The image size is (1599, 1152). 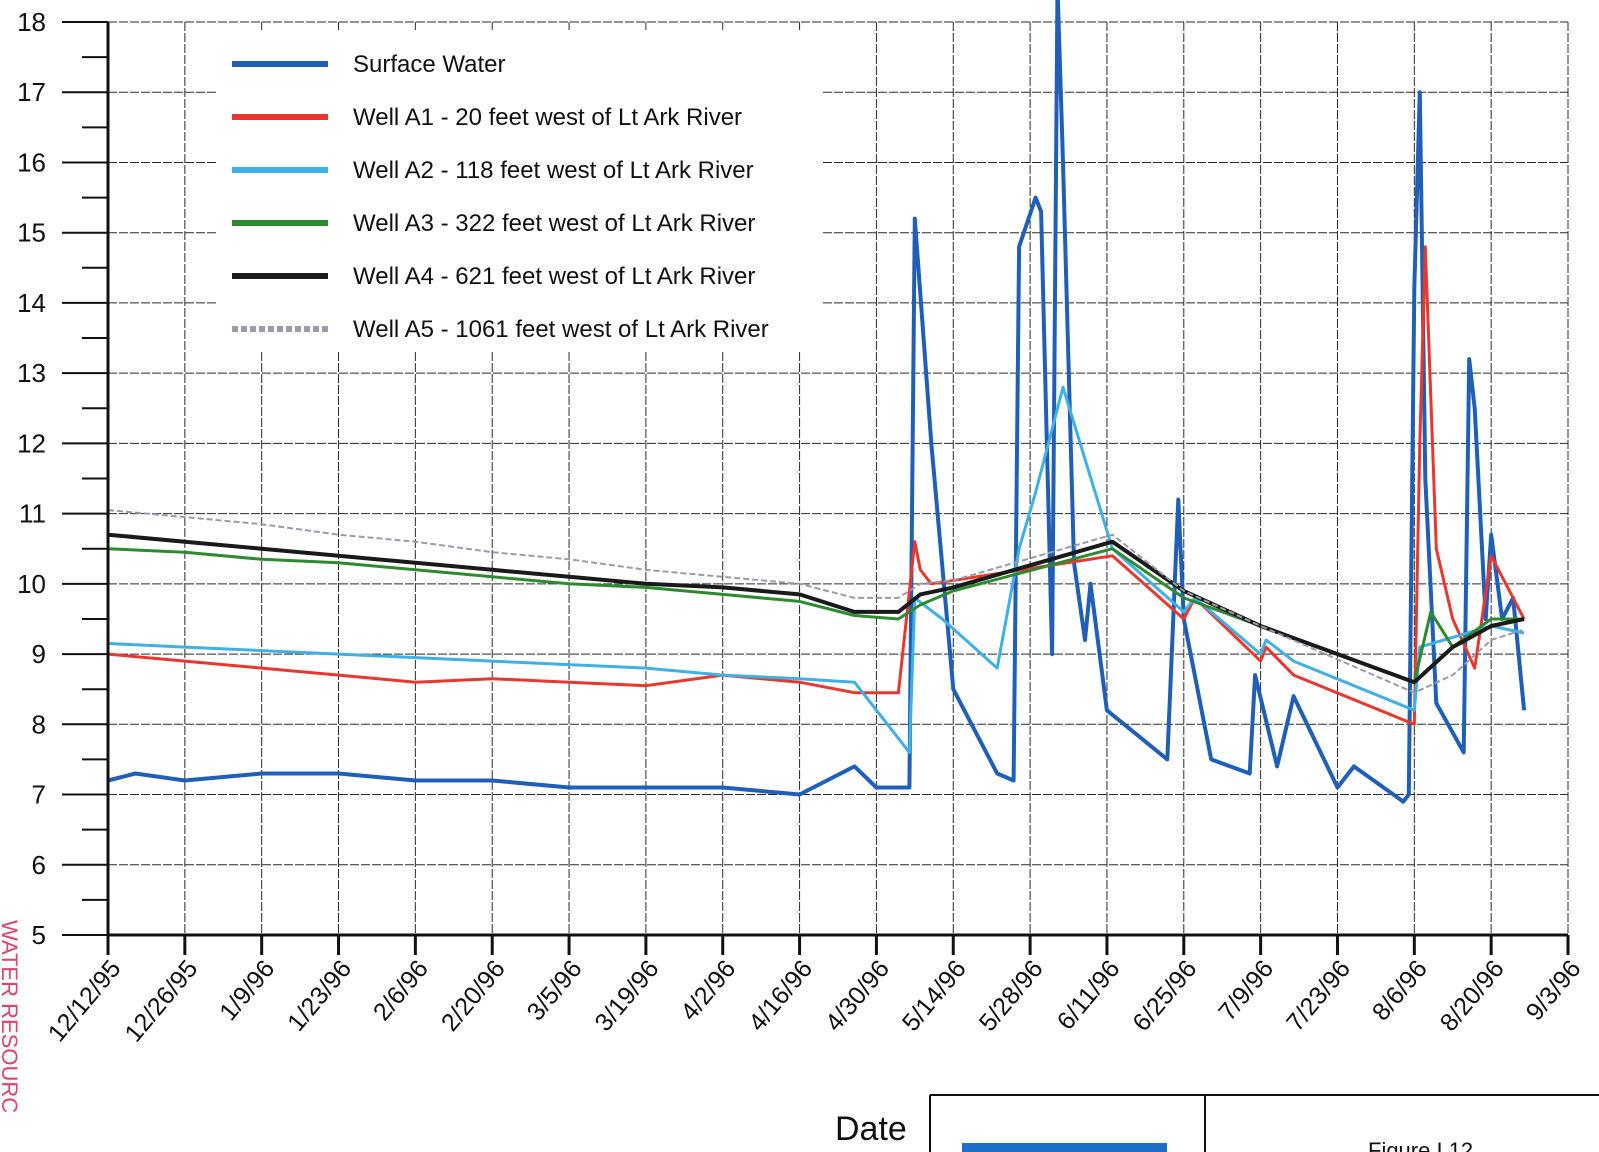 I want to click on x-tick-label: 5/14/96, so click(x=934, y=996).